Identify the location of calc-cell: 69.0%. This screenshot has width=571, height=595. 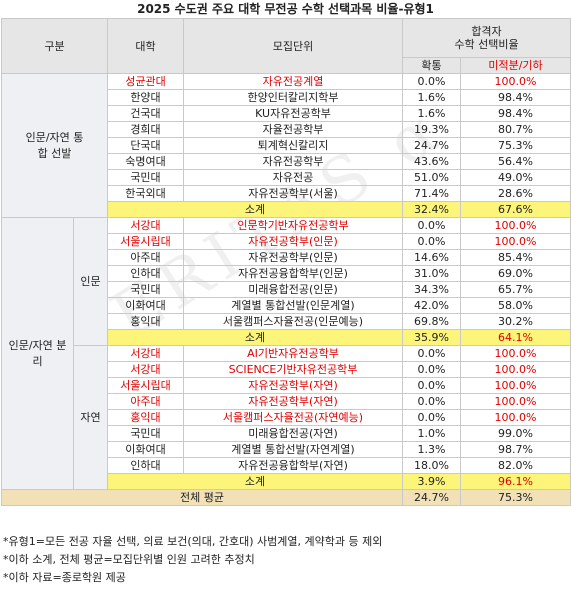
(515, 273).